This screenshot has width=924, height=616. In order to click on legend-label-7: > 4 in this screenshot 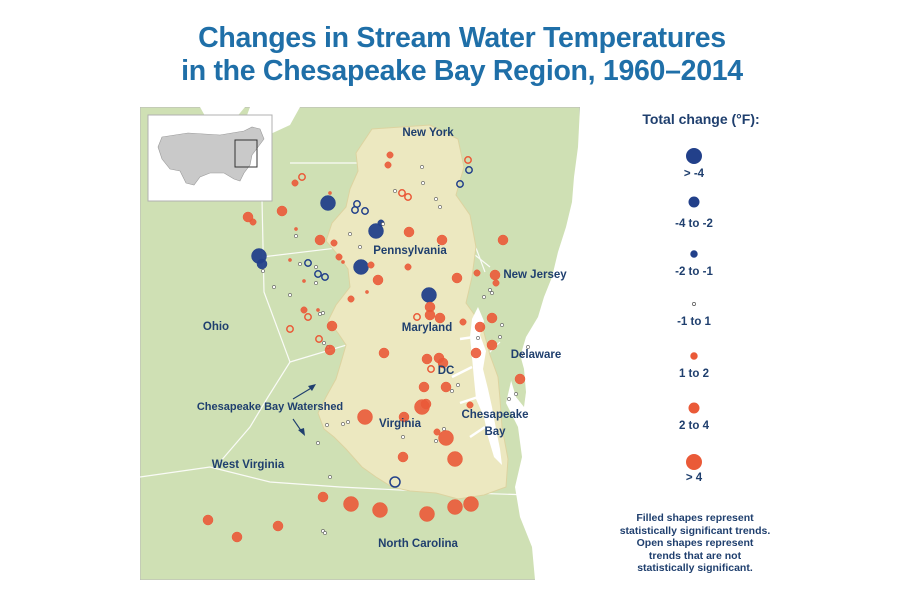, I will do `click(694, 478)`.